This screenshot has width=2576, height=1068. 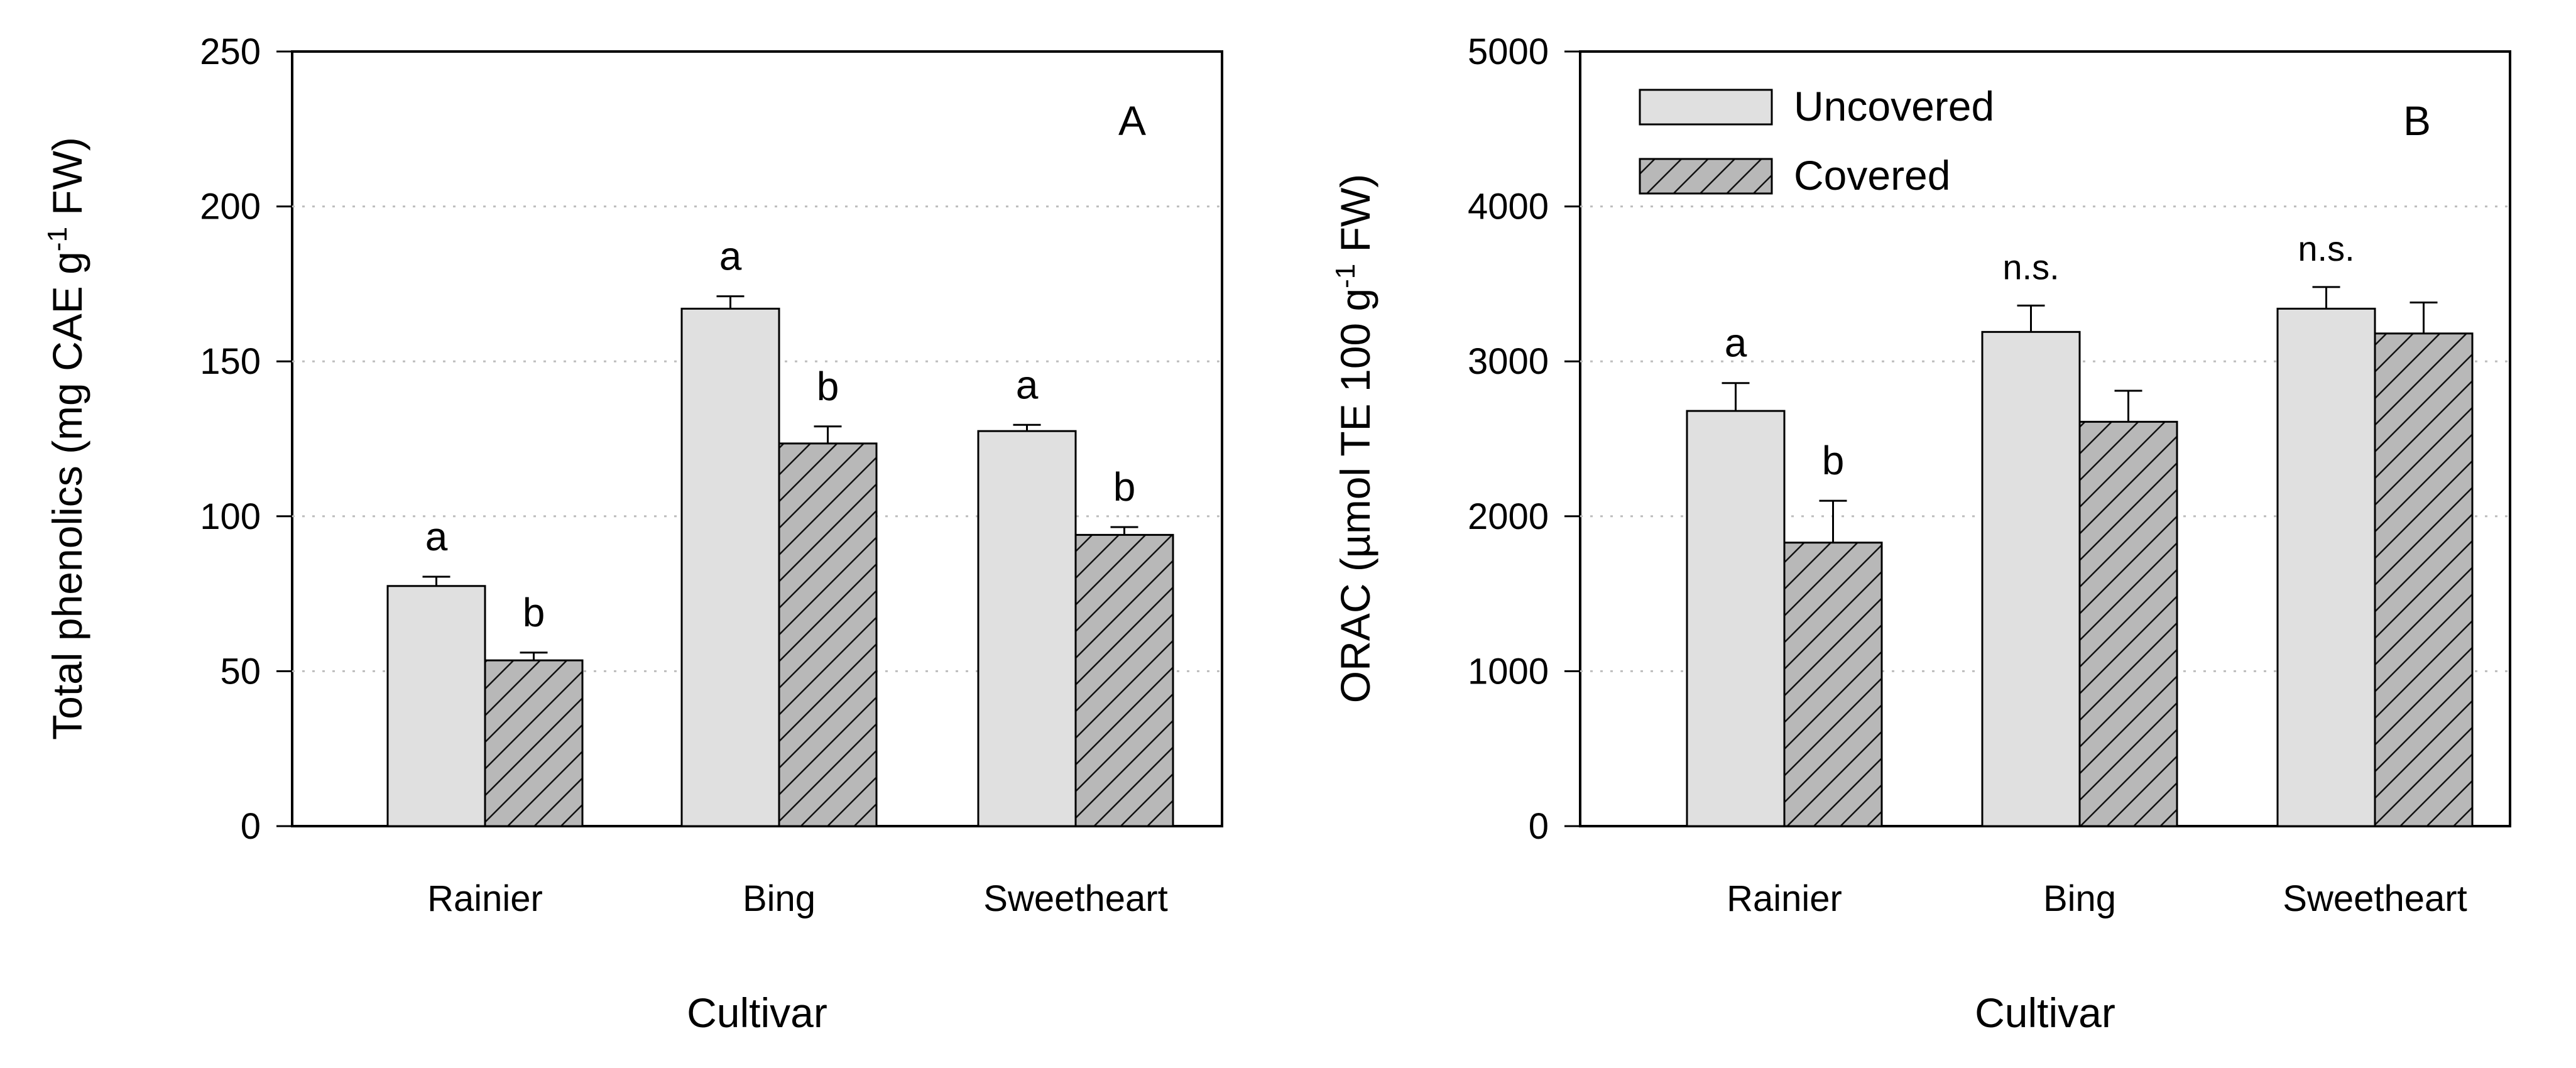 I want to click on bar-a-rainier-uncovered, so click(x=436, y=706).